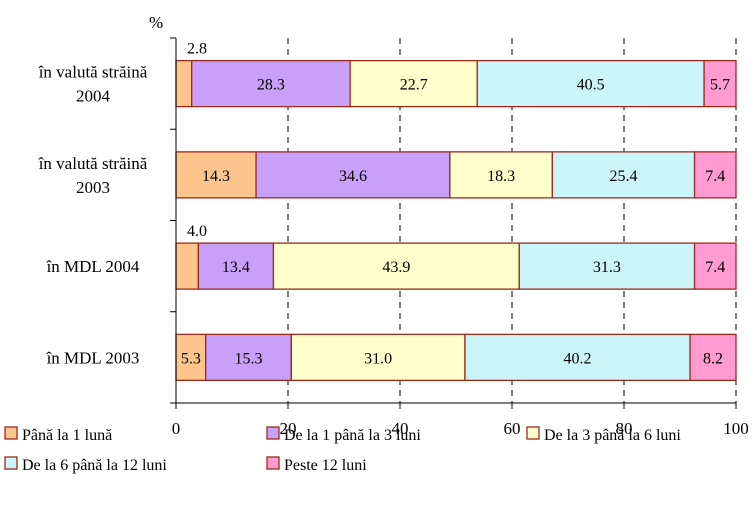  Describe the element at coordinates (156, 22) in the screenshot. I see `unit-label: %` at that location.